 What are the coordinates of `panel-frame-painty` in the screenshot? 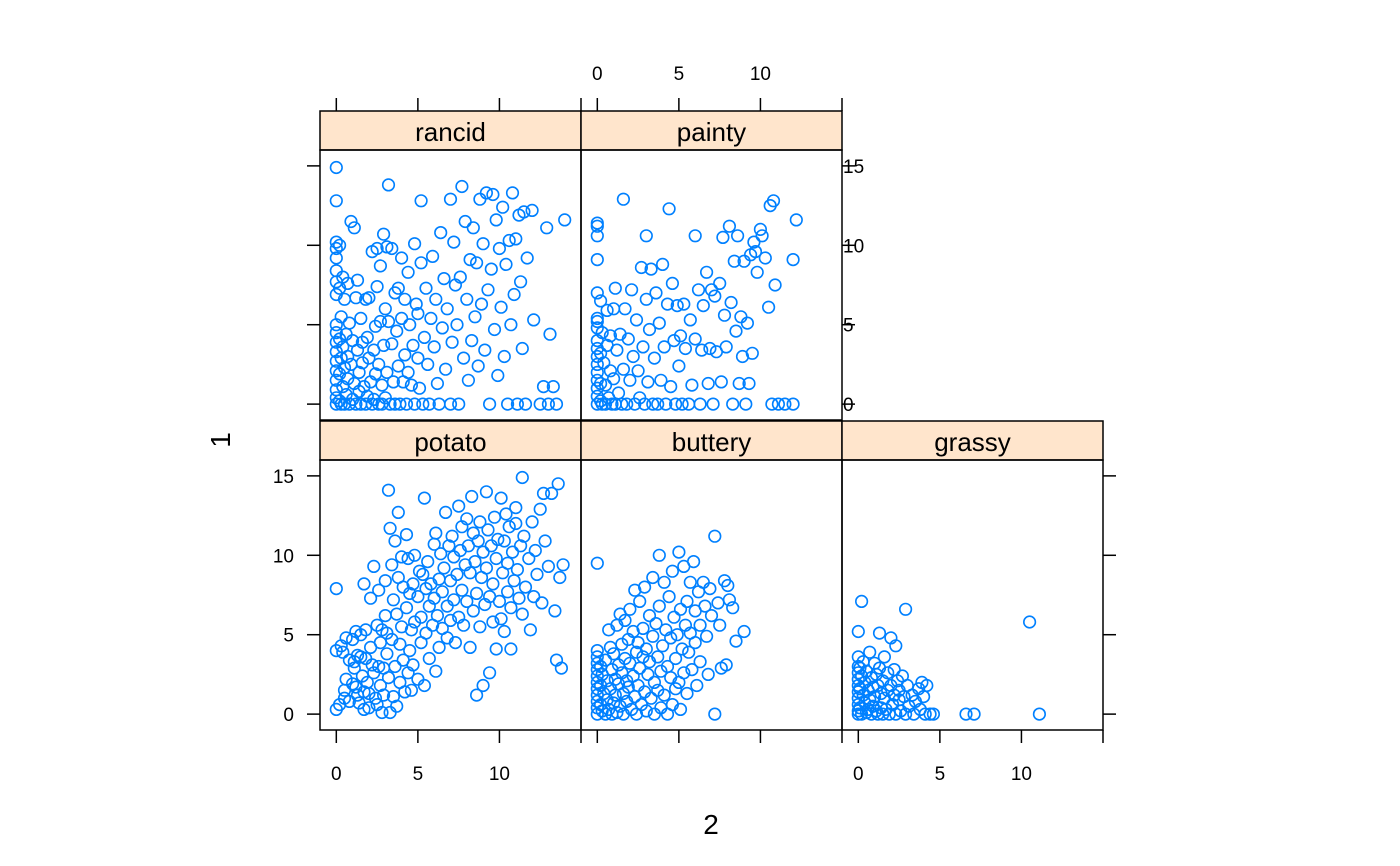 It's located at (711, 285).